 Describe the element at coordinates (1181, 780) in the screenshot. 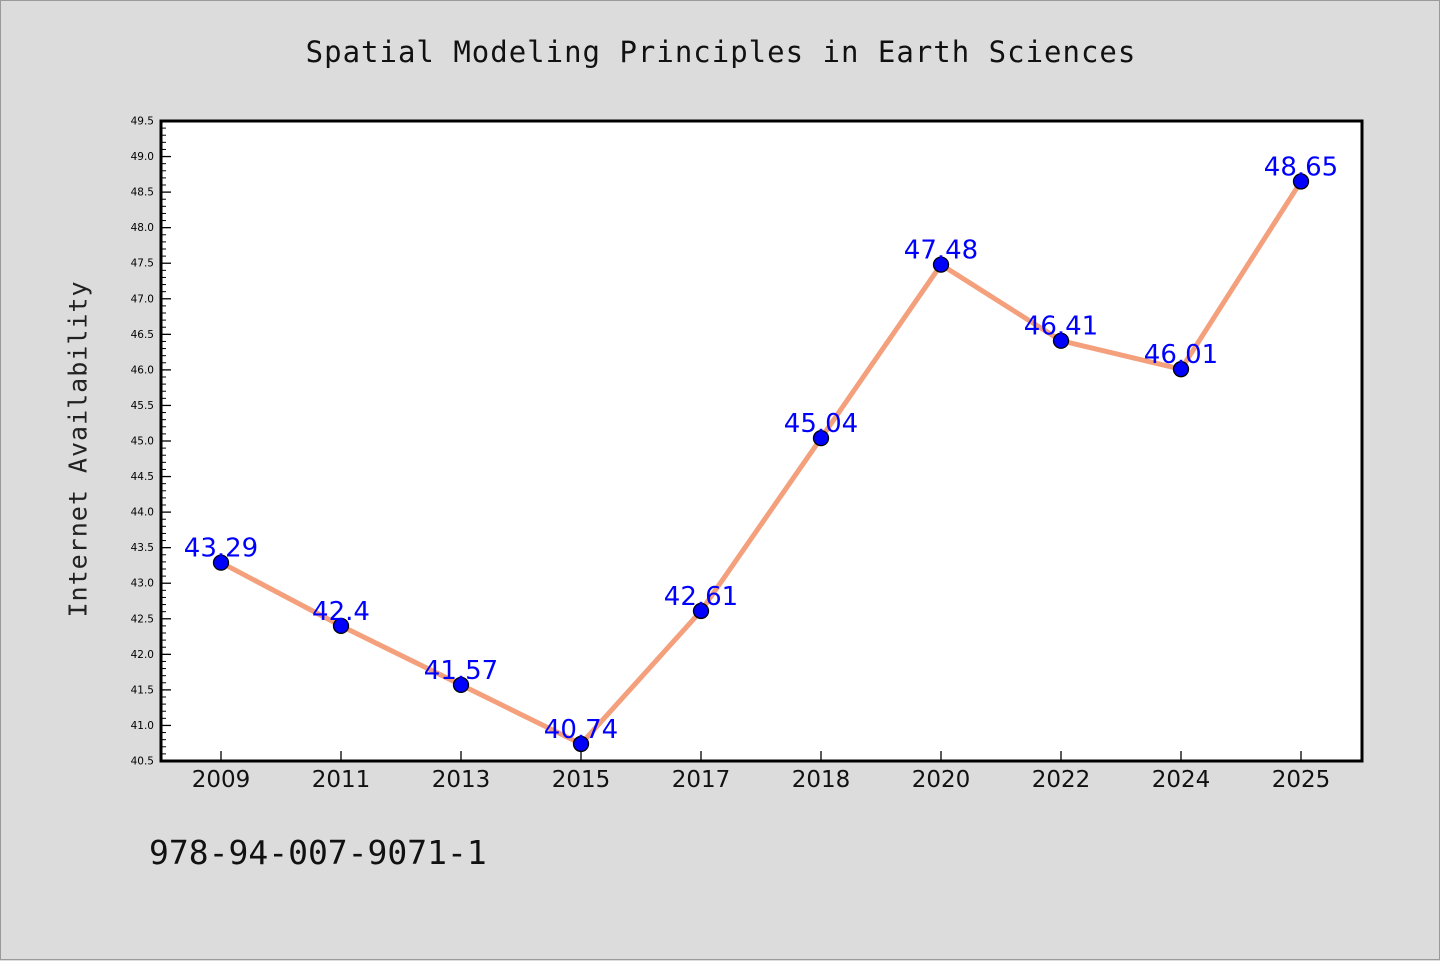

I see `x-tick-label: 2024` at that location.